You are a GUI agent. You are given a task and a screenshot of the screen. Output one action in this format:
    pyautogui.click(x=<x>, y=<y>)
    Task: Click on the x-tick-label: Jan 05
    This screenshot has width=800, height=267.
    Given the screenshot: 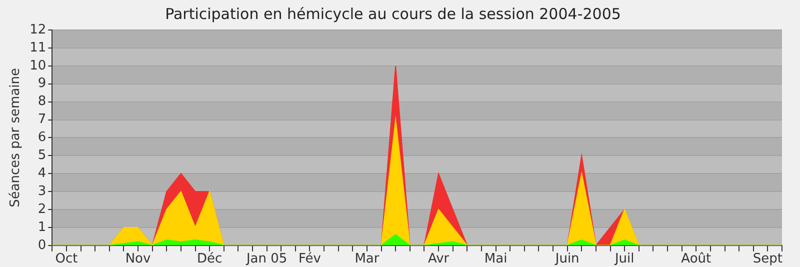 What is the action you would take?
    pyautogui.click(x=266, y=259)
    